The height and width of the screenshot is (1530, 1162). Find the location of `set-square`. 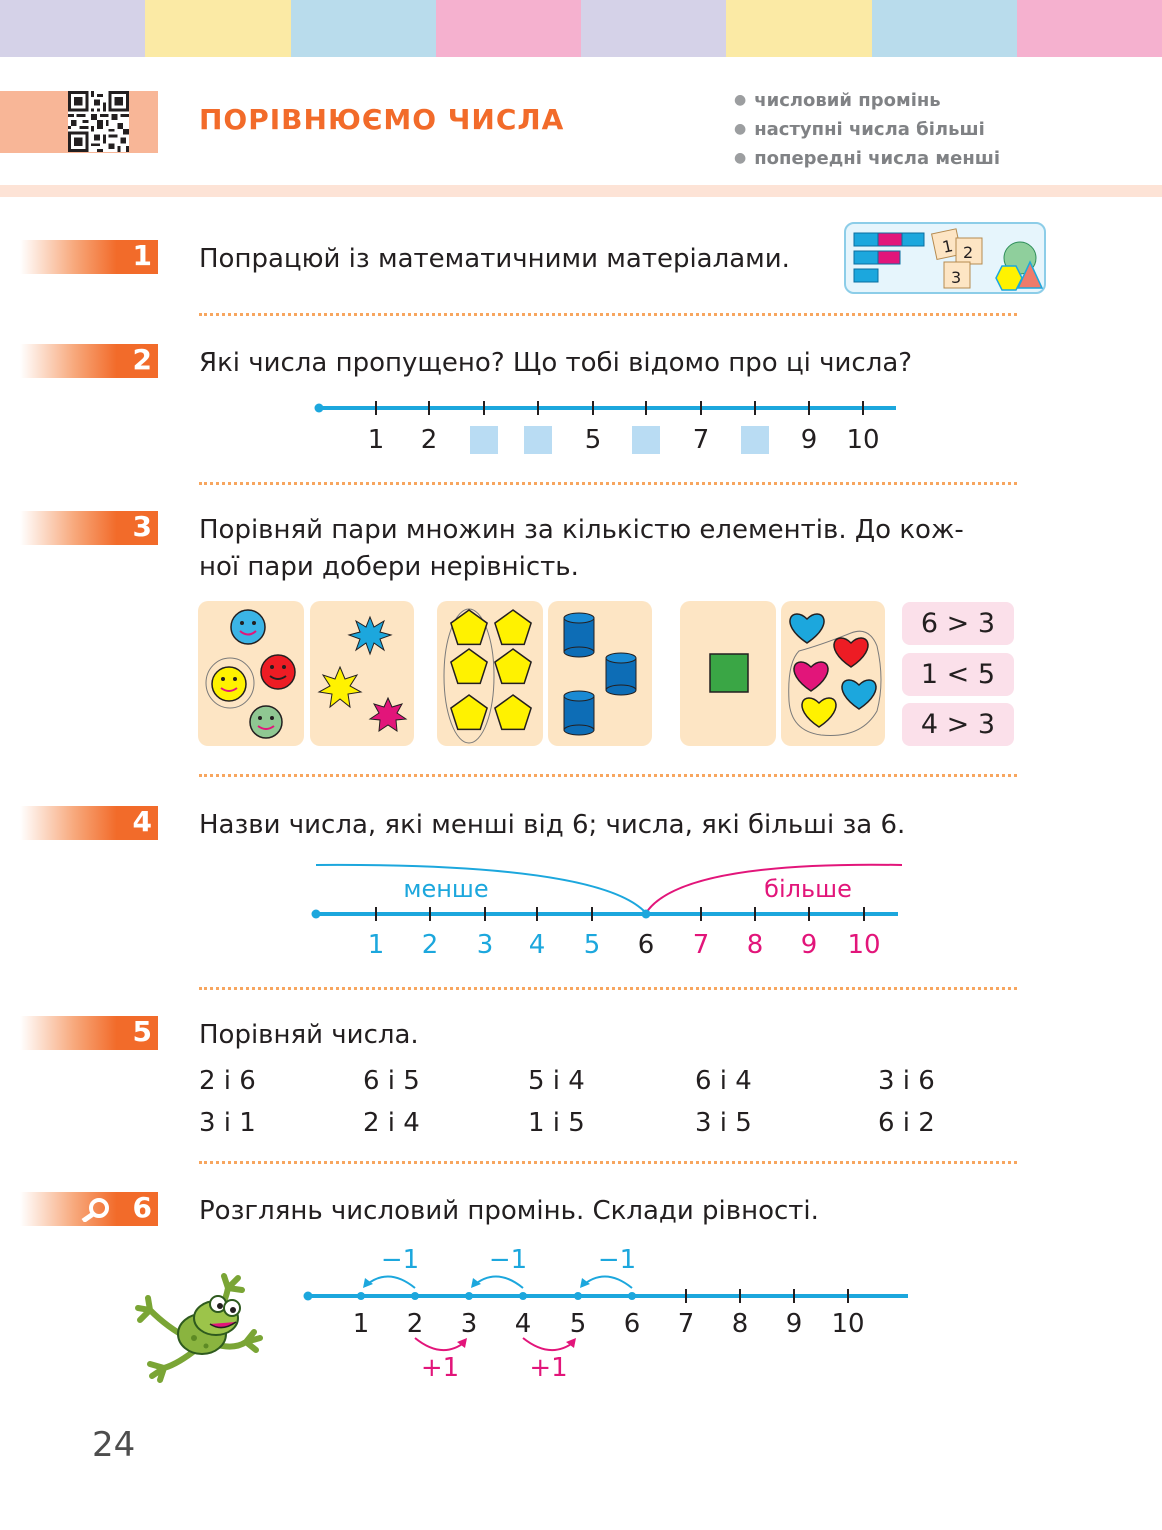

set-square is located at coordinates (728, 673).